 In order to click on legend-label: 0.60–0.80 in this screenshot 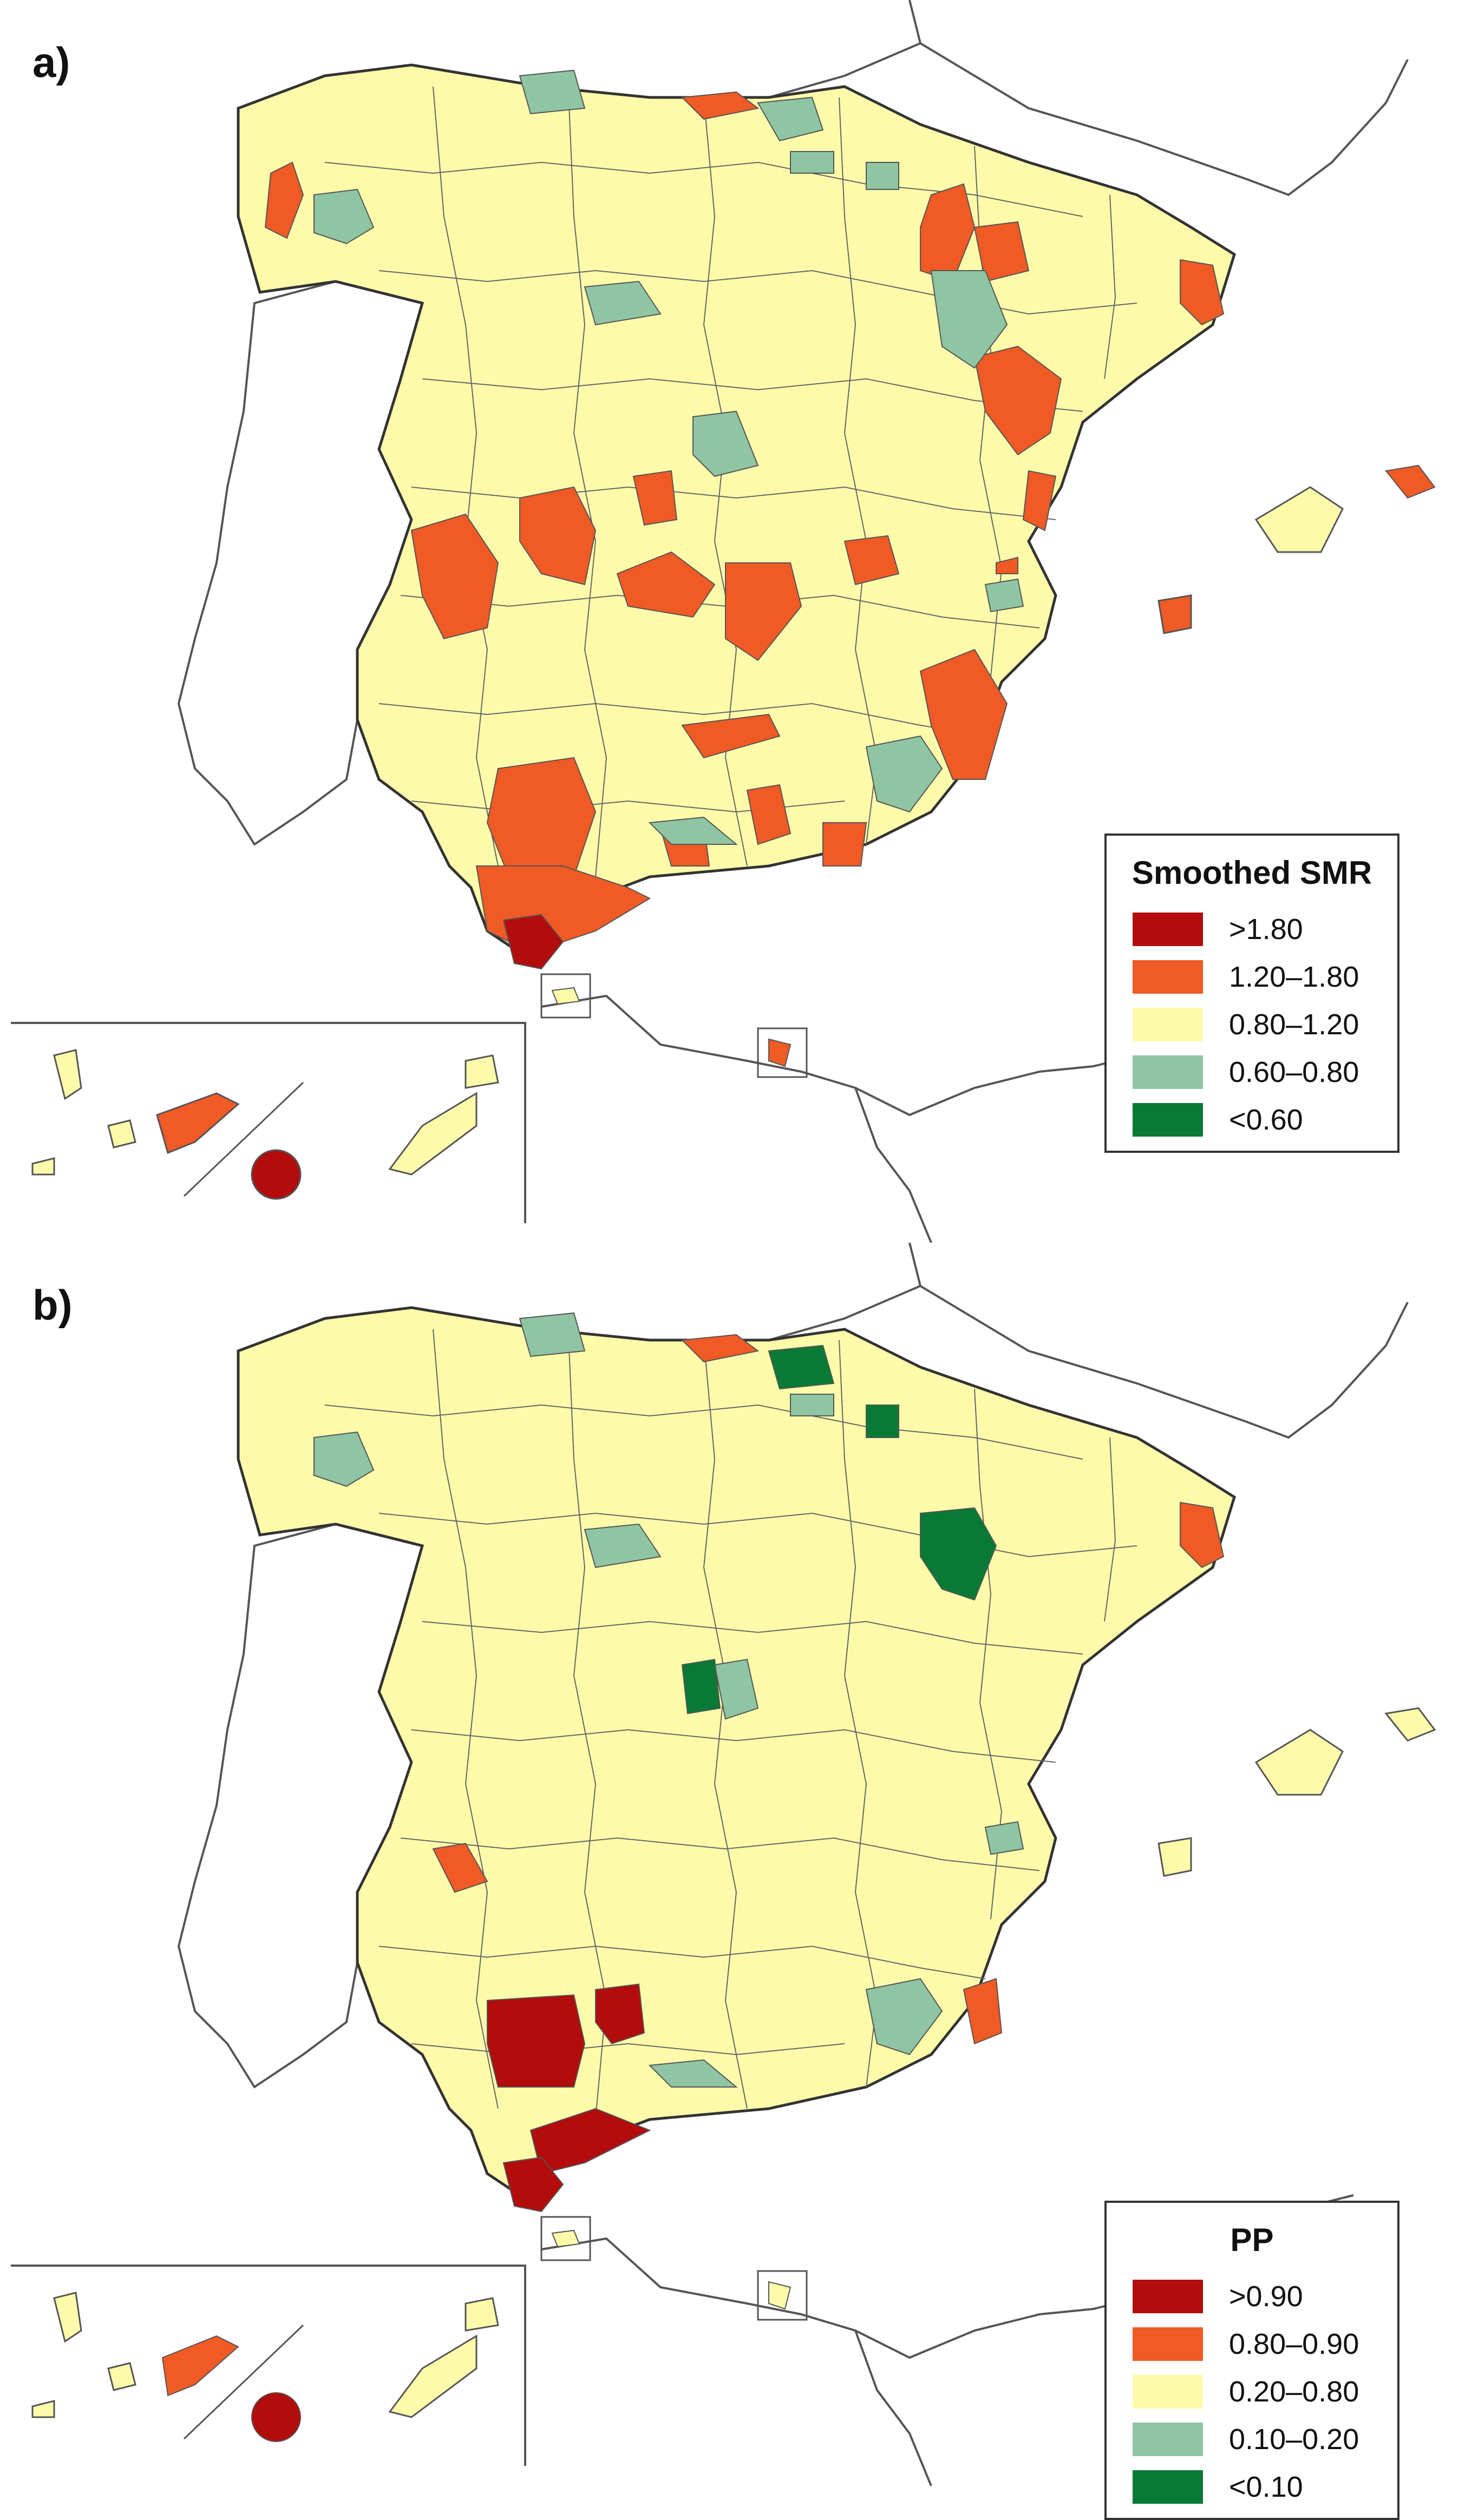, I will do `click(1294, 1072)`.